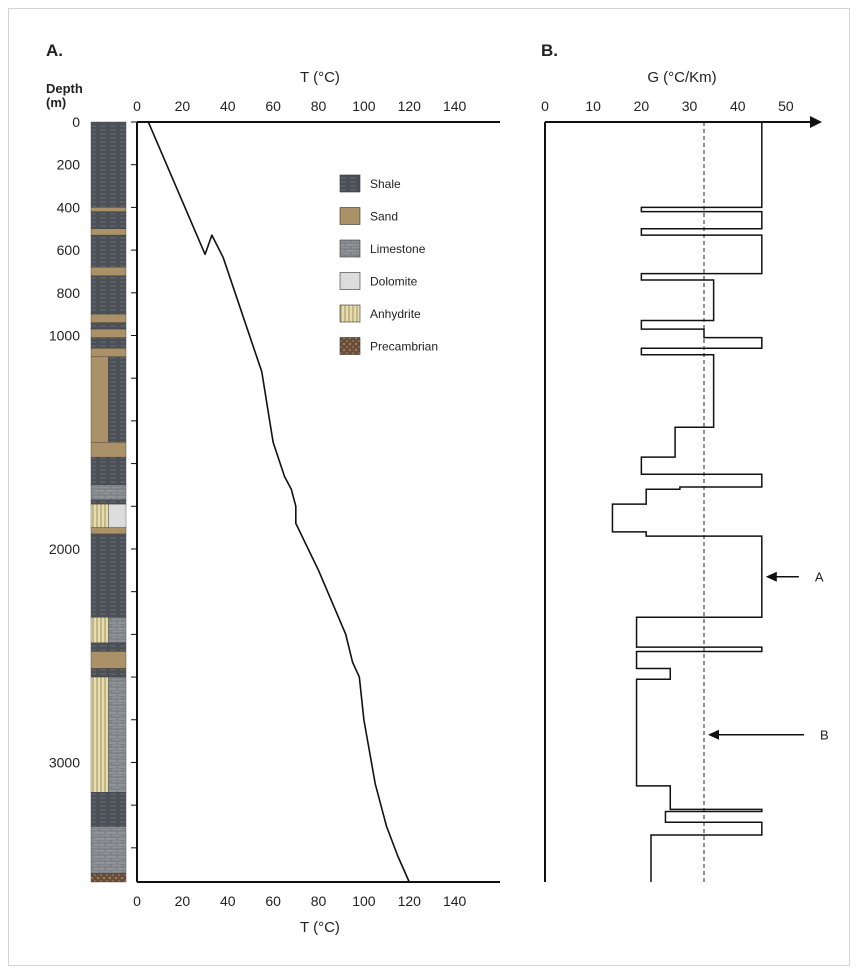  Describe the element at coordinates (64, 335) in the screenshot. I see `depth-tick-label: 1000` at that location.